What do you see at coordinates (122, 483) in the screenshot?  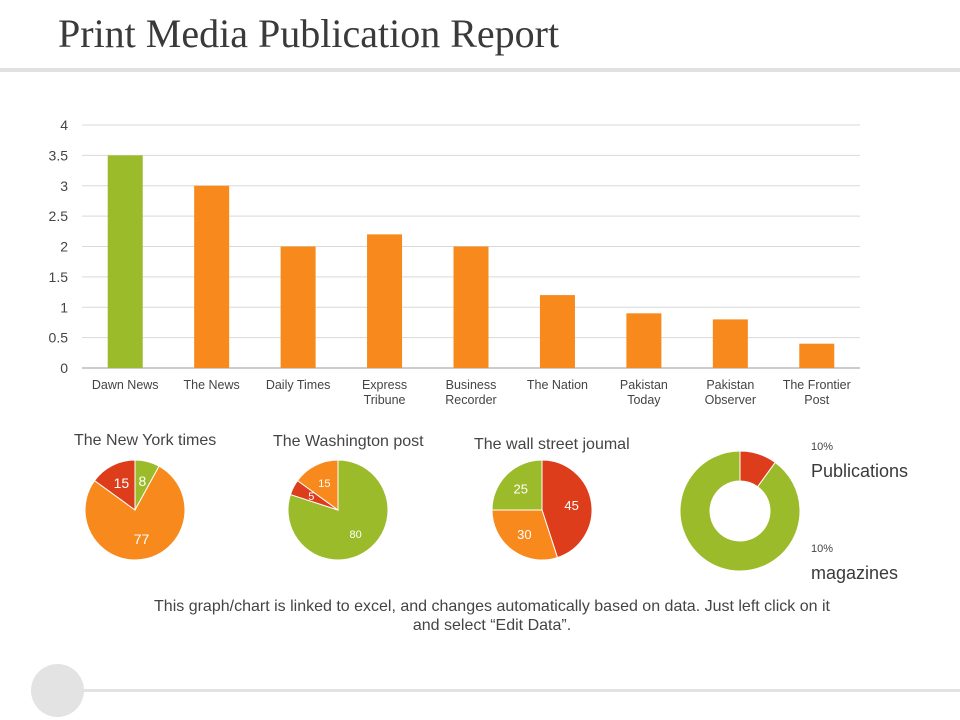 I see `nyt-pie-data-label: 15` at bounding box center [122, 483].